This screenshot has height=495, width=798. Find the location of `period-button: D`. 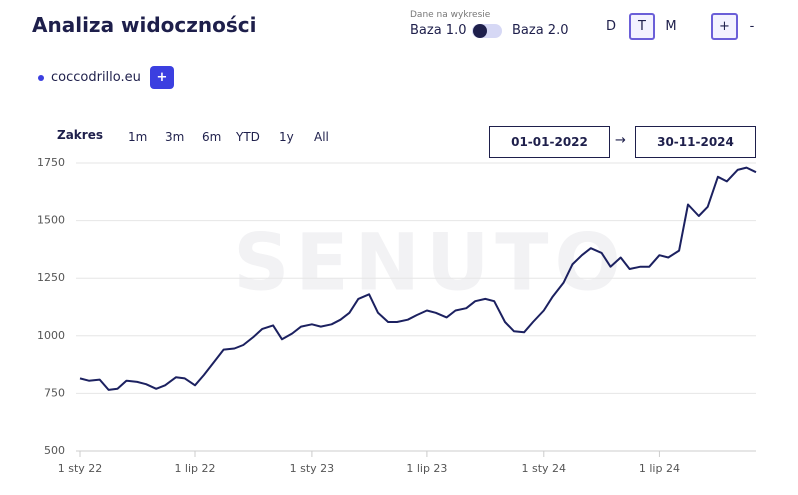

period-button: D is located at coordinates (610, 26).